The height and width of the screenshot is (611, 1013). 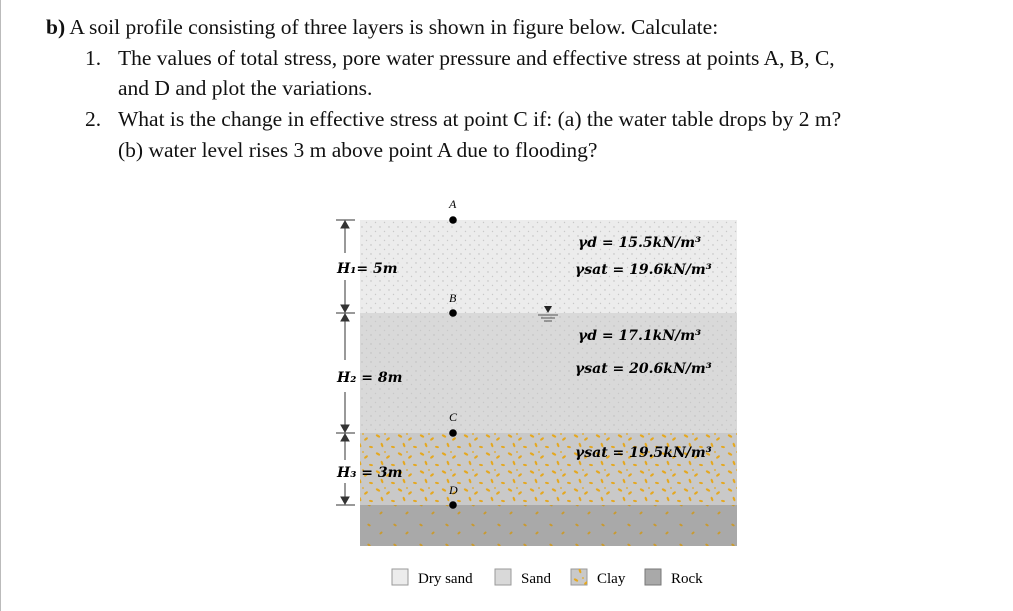 What do you see at coordinates (93, 119) in the screenshot?
I see `item-2-num: 2.` at bounding box center [93, 119].